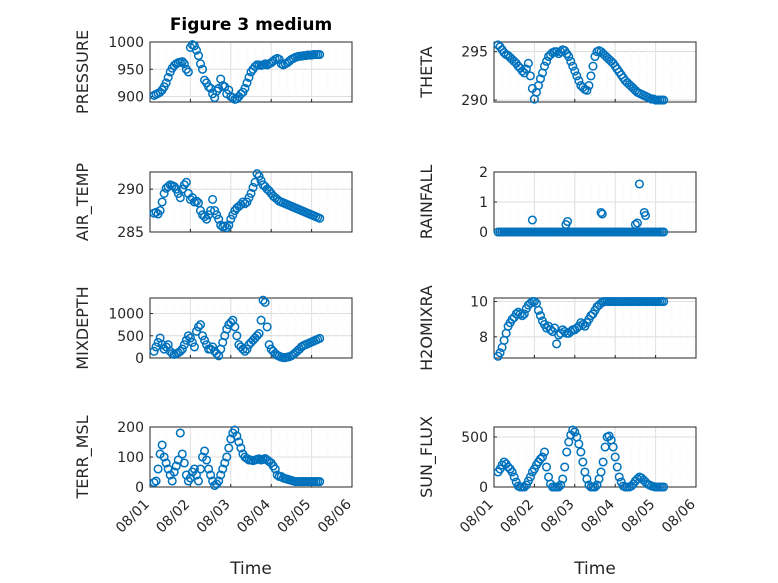  I want to click on subplot-4: 0 1 2 RAINFALL, so click(557, 203).